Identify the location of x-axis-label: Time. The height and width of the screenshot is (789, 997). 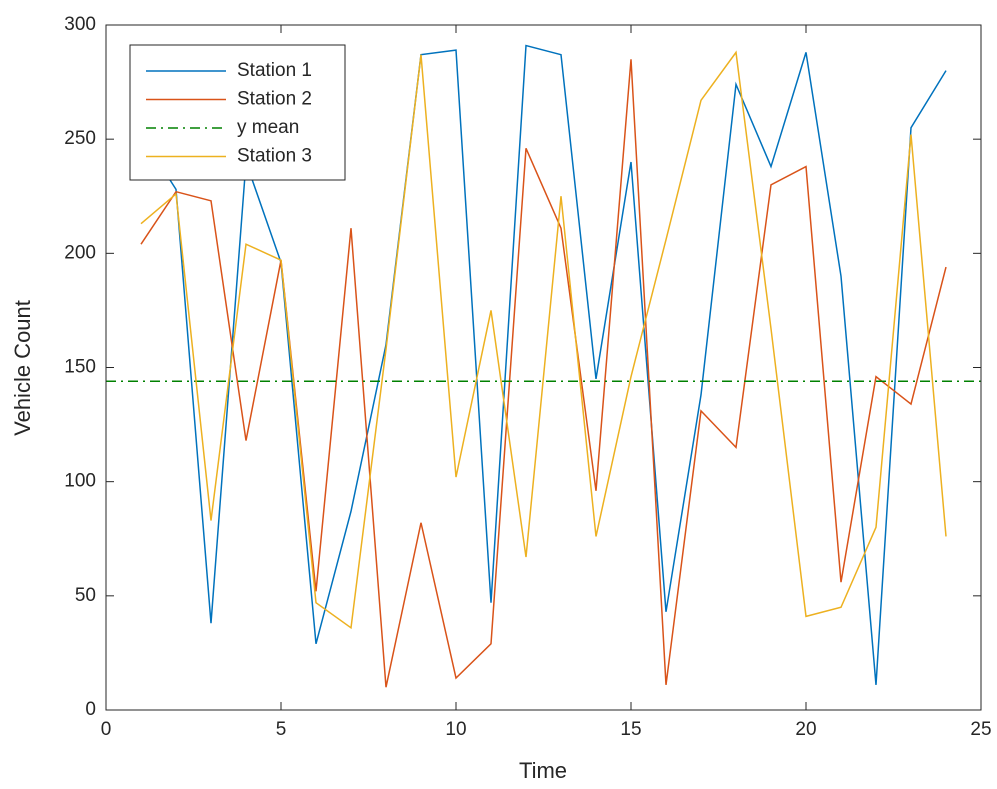
(543, 770).